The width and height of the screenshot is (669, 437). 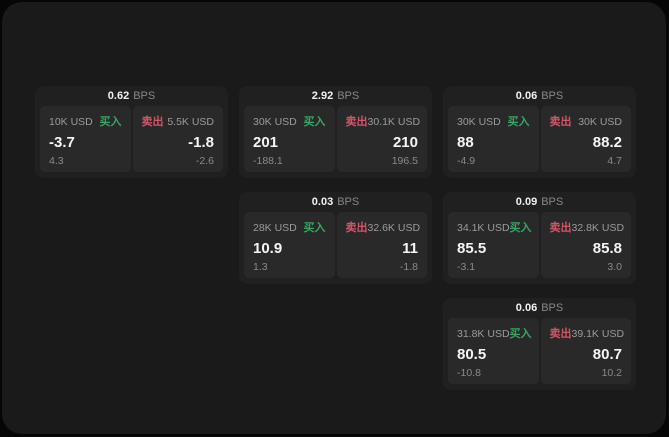 I want to click on buy-quote-tile: 10K USD 买入 -3.7 4.3, so click(x=85, y=139).